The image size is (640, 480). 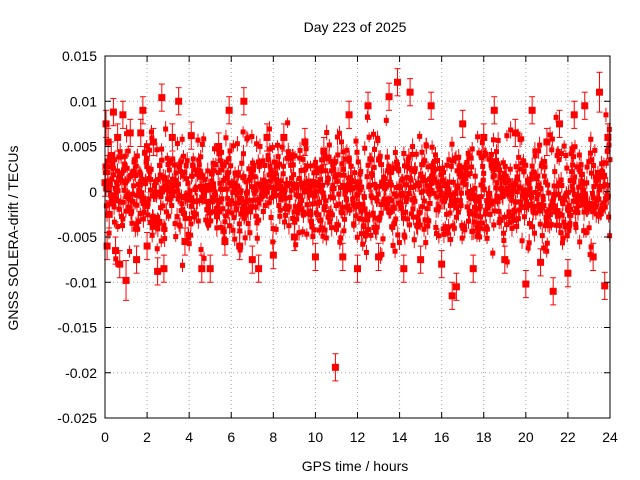 I want to click on x-tick-label: 12, so click(x=358, y=437).